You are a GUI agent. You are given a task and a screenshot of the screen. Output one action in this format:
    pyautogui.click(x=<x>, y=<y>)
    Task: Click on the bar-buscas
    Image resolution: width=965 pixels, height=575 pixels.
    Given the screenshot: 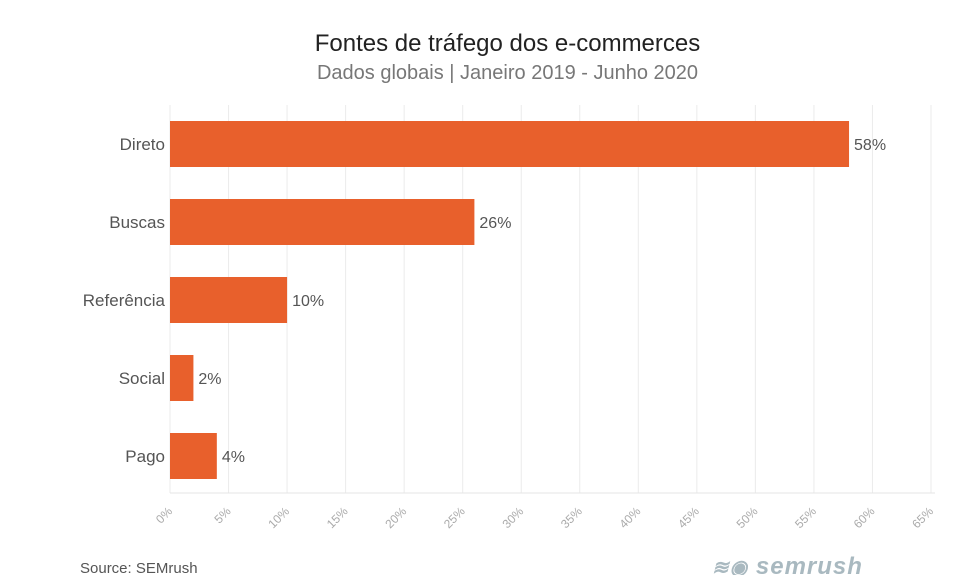 What is the action you would take?
    pyautogui.click(x=322, y=222)
    